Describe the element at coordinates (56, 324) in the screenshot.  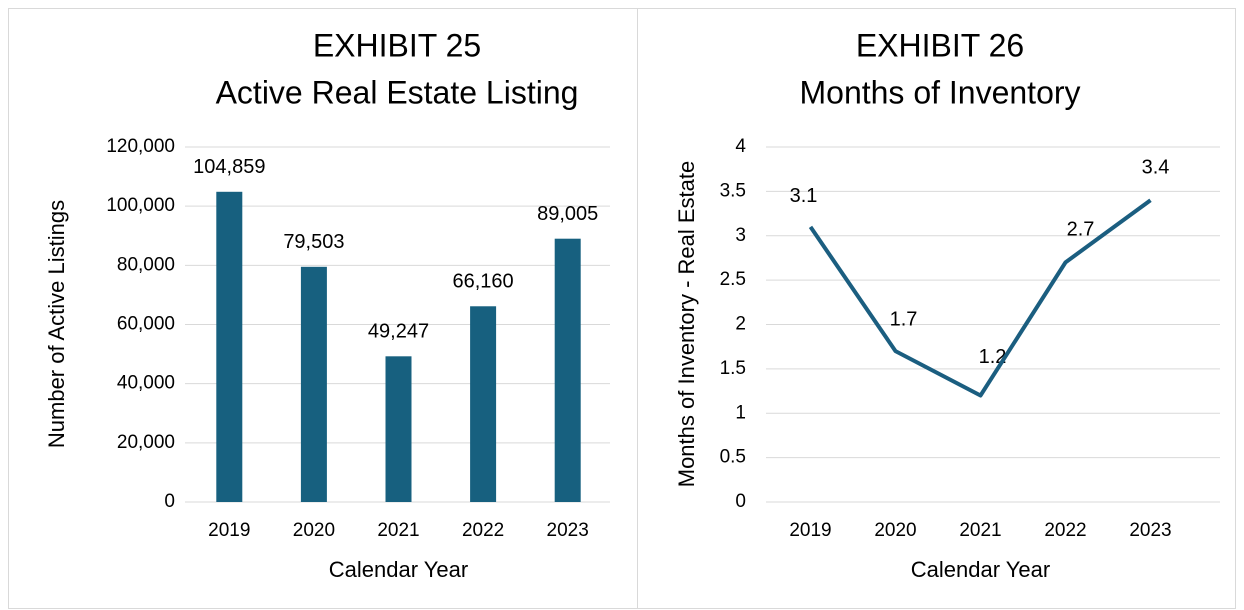
I see `y-axis-label: Number of Active Listings` at that location.